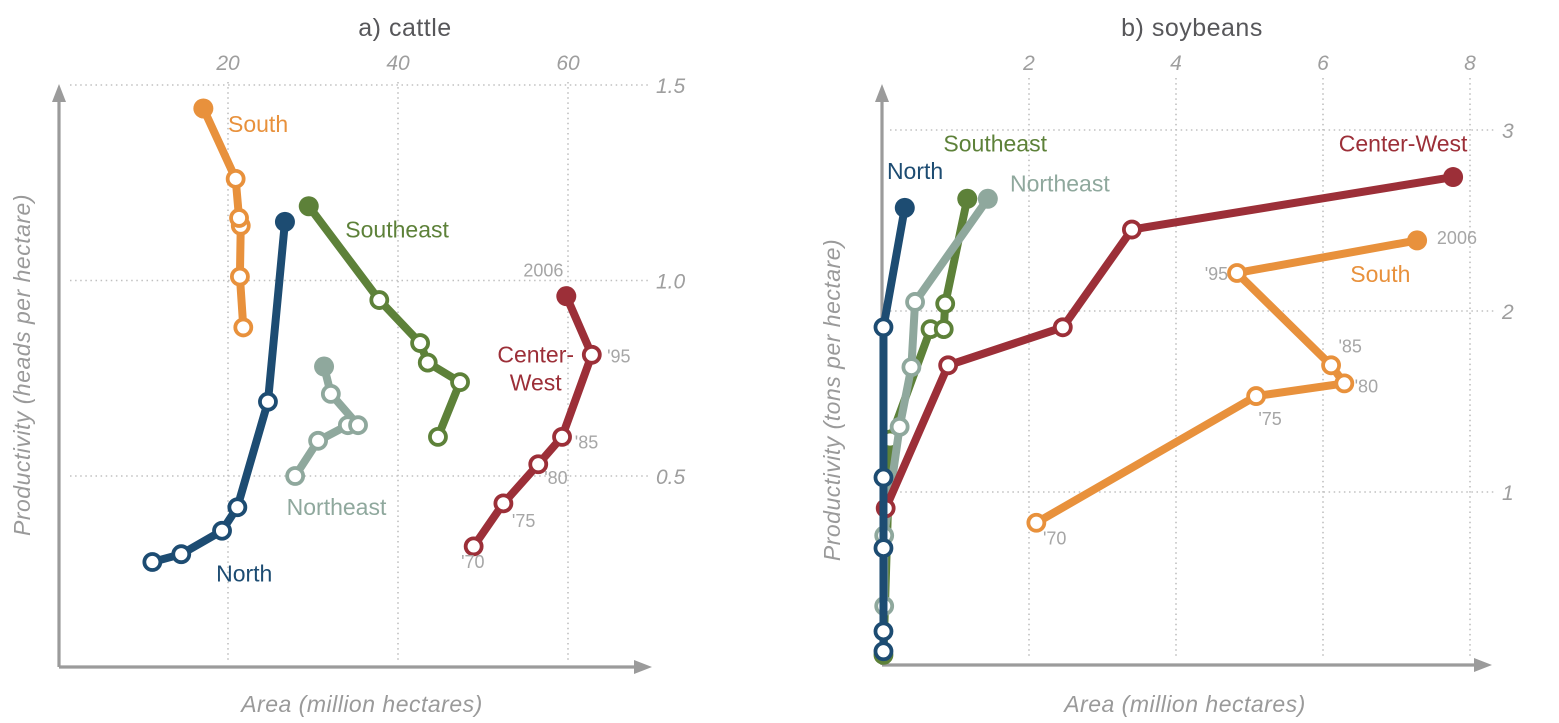 The width and height of the screenshot is (1559, 723). Describe the element at coordinates (671, 86) in the screenshot. I see `y-tick-label: 1.5` at that location.